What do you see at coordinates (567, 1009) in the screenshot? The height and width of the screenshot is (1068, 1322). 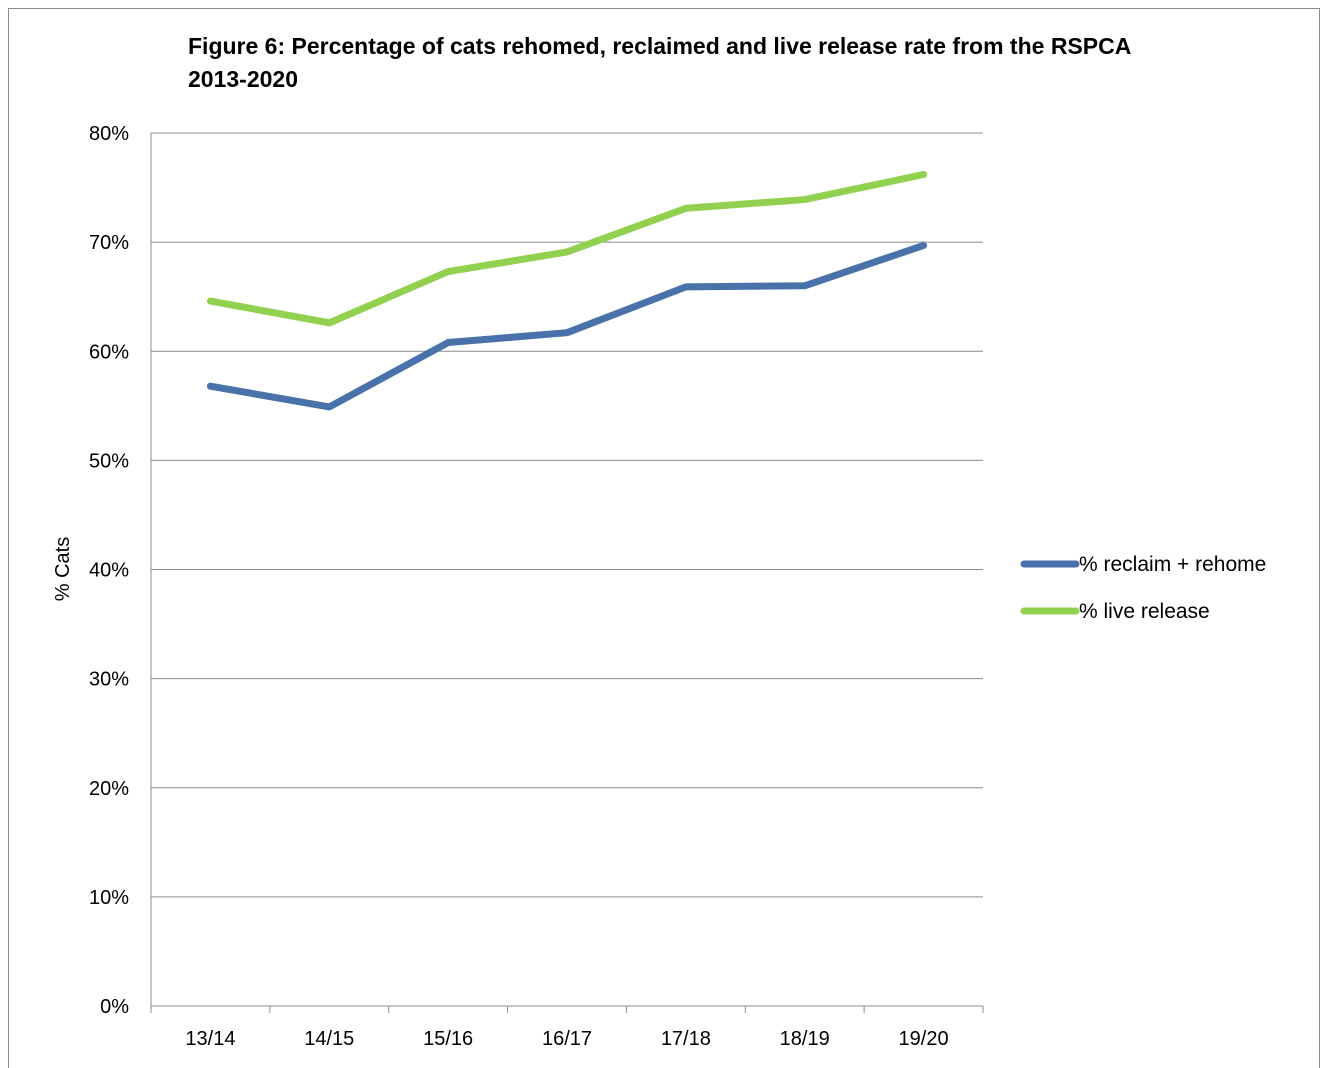 I see `x-axis-ticks` at bounding box center [567, 1009].